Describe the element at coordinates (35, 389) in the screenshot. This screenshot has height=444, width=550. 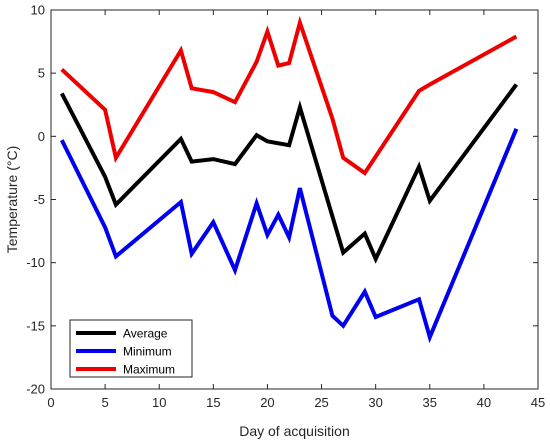
I see `y-tick-label: -20` at that location.